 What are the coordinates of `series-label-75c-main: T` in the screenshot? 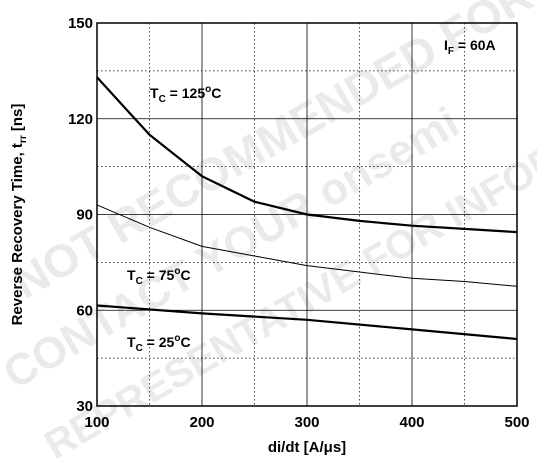 It's located at (131, 275).